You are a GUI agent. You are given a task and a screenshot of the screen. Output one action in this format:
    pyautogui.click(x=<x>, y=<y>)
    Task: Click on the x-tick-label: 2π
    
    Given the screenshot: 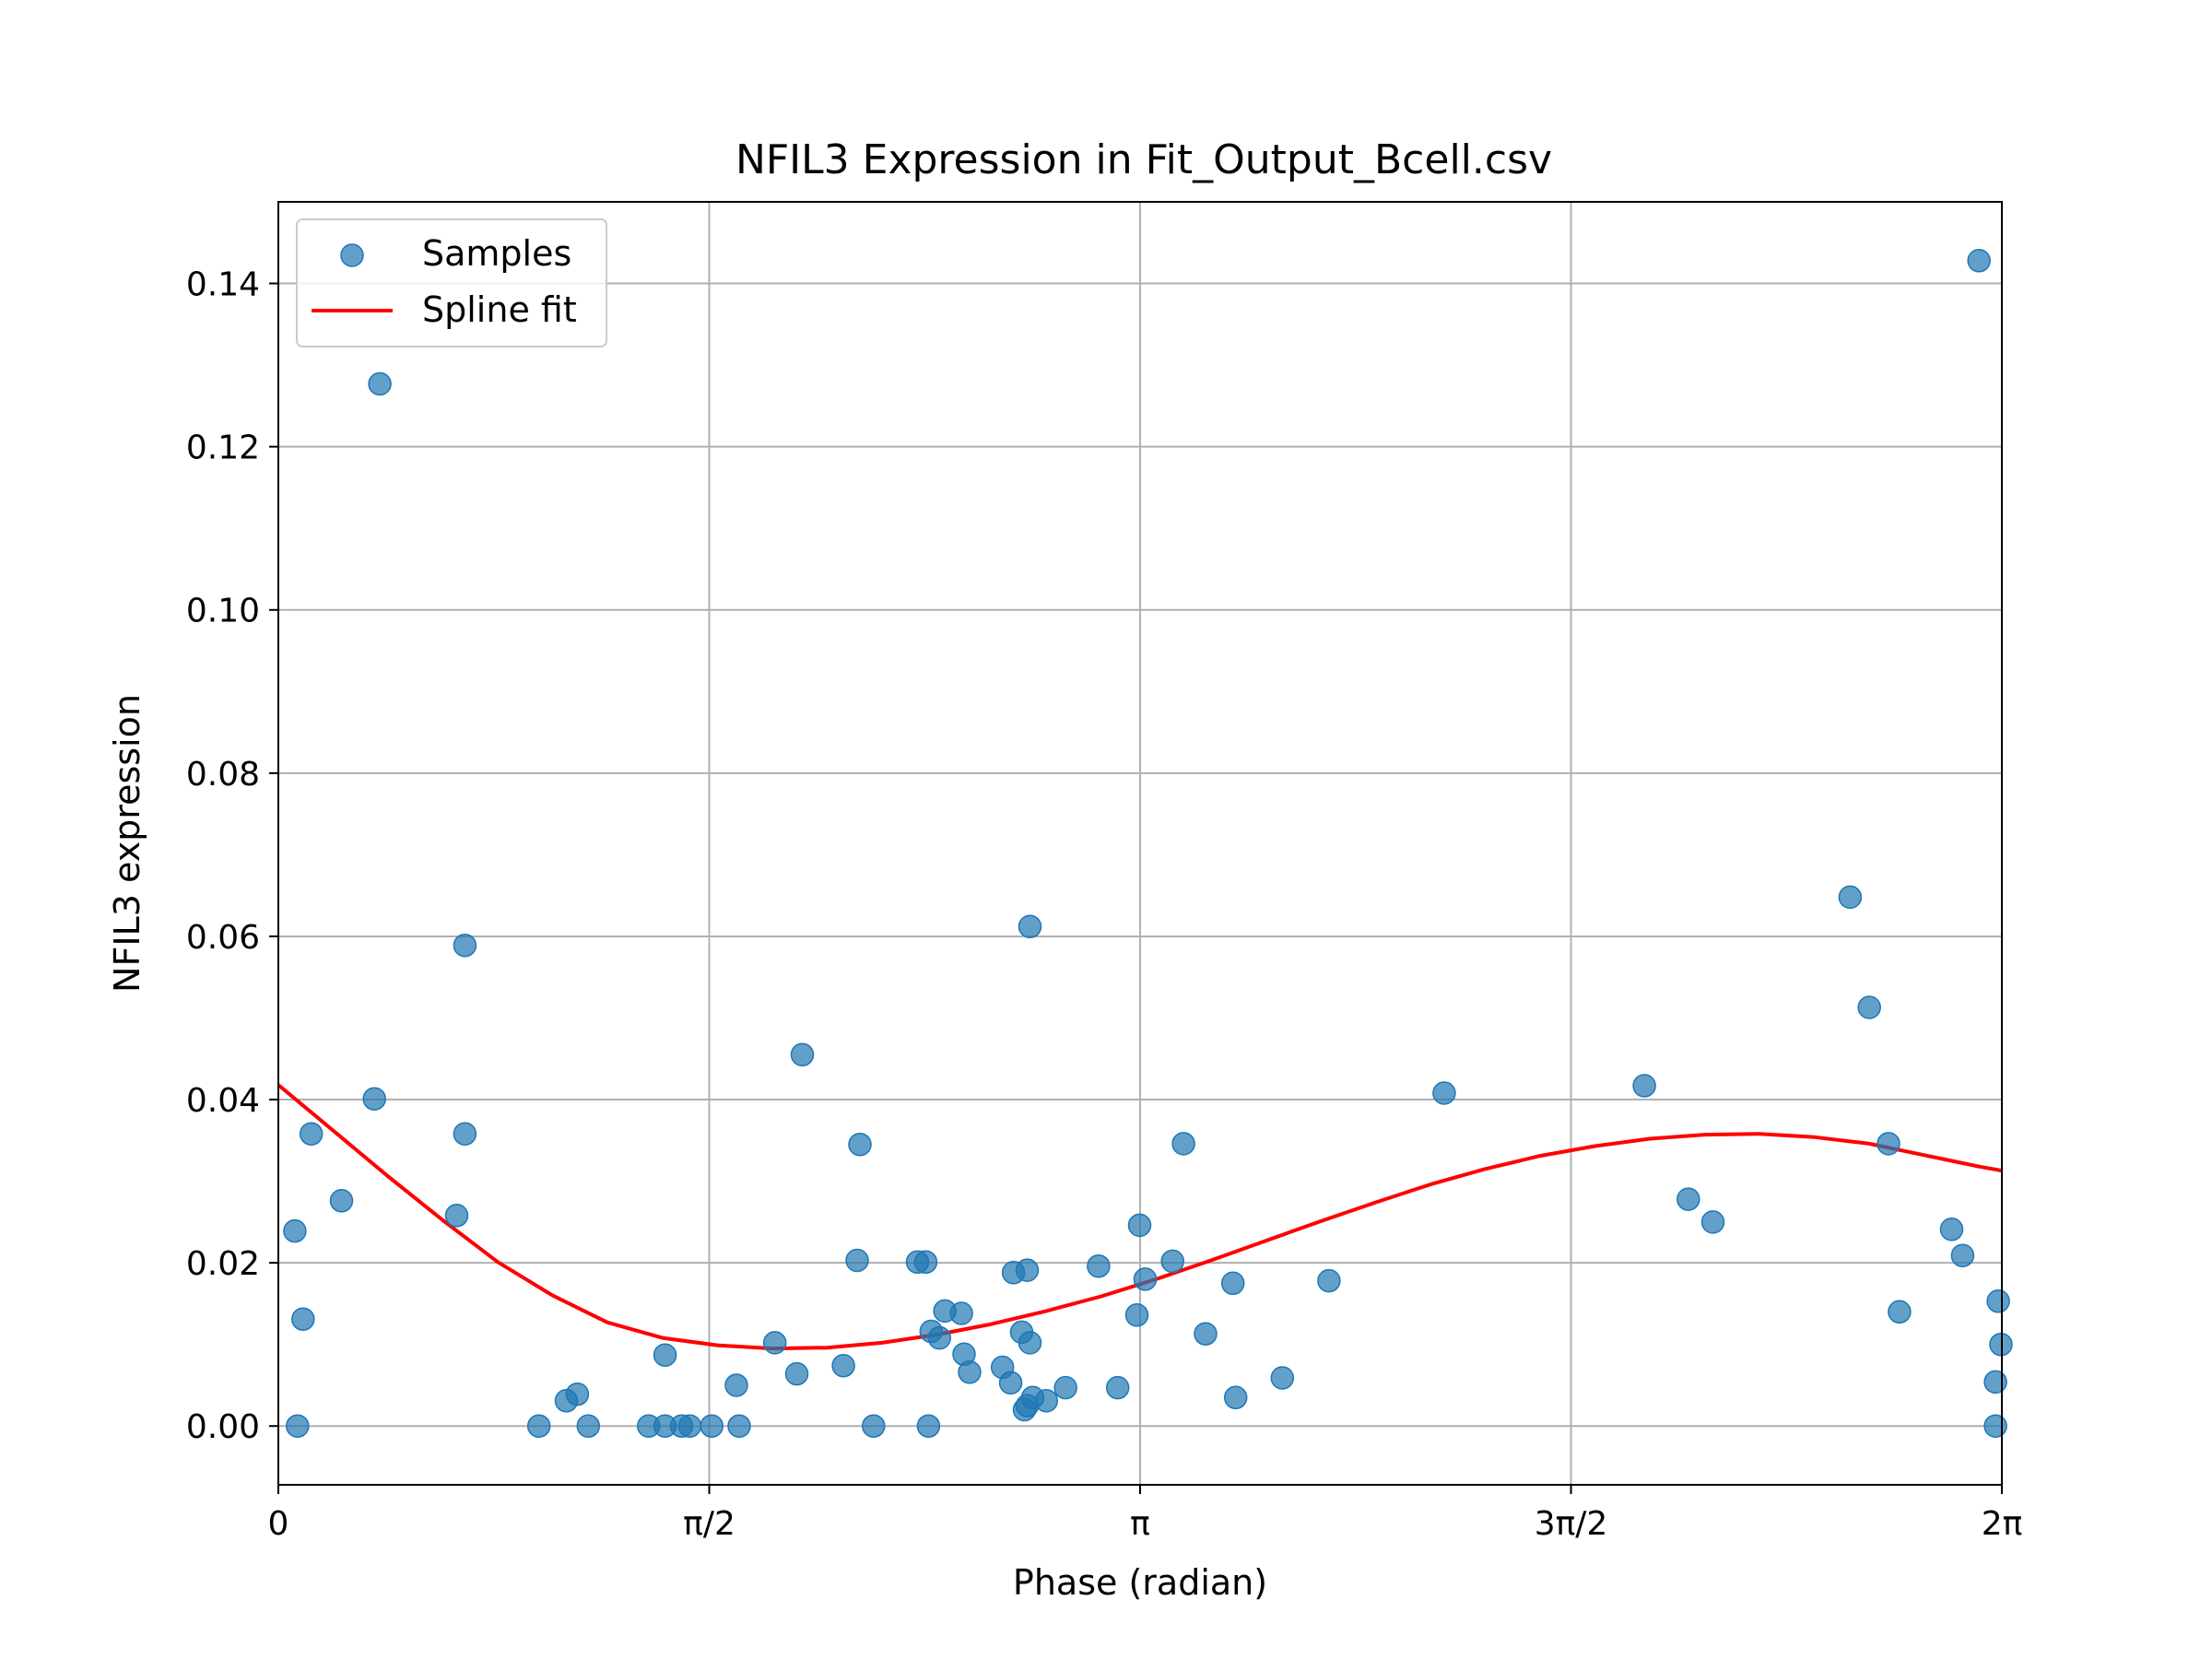 What is the action you would take?
    pyautogui.click(x=2002, y=1524)
    